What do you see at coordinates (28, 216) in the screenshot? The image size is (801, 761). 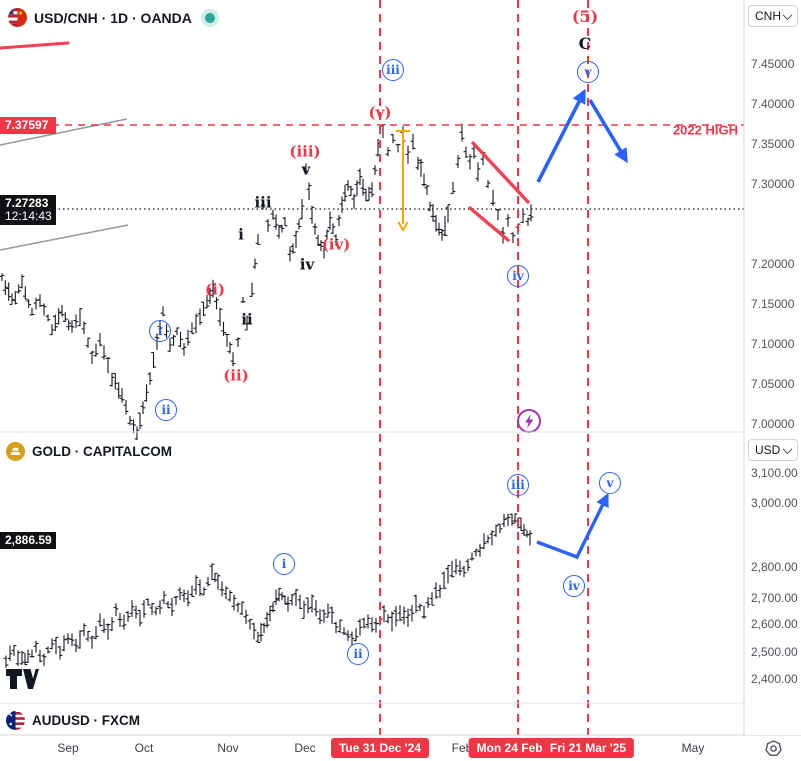 I see `countdown-timer: 12:14:43` at bounding box center [28, 216].